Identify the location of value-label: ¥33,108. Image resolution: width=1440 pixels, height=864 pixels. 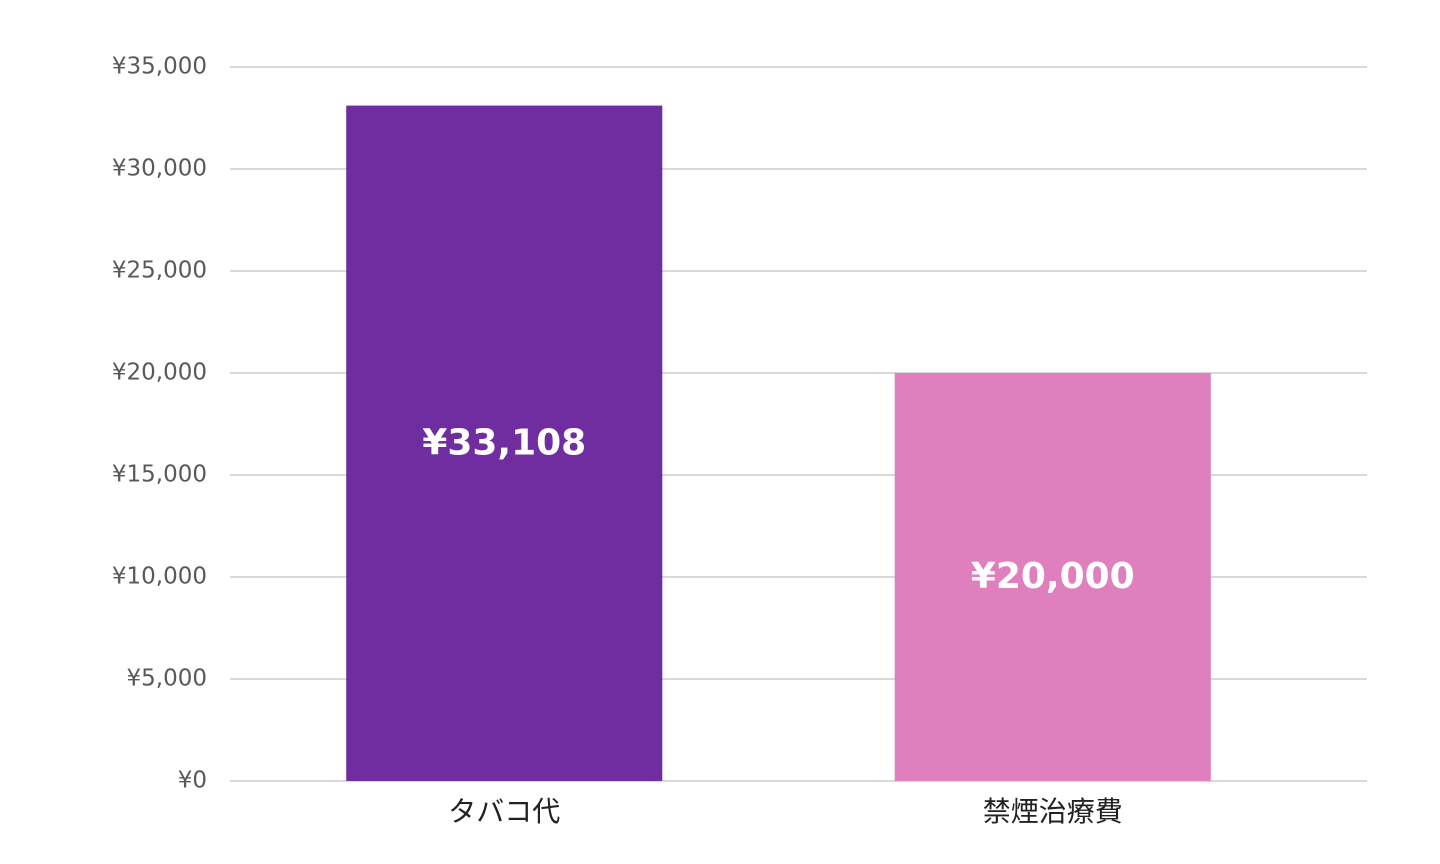
(504, 442).